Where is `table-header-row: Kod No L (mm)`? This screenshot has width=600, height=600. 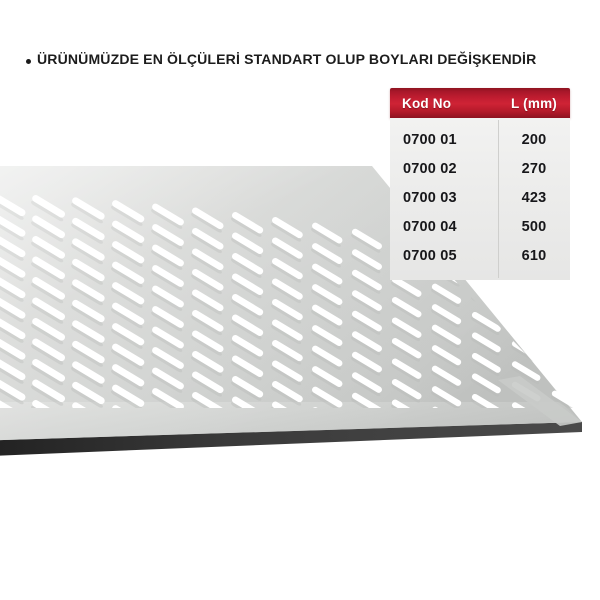 table-header-row: Kod No L (mm) is located at coordinates (480, 104).